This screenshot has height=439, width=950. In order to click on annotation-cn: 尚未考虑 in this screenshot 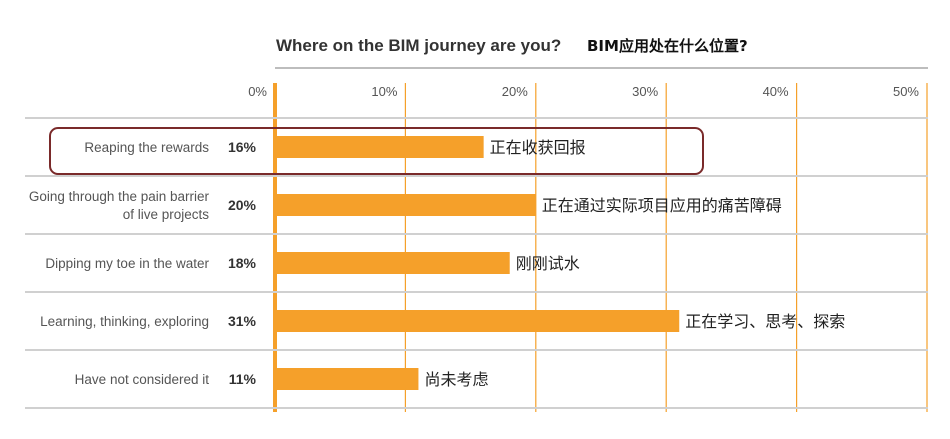, I will do `click(456, 379)`.